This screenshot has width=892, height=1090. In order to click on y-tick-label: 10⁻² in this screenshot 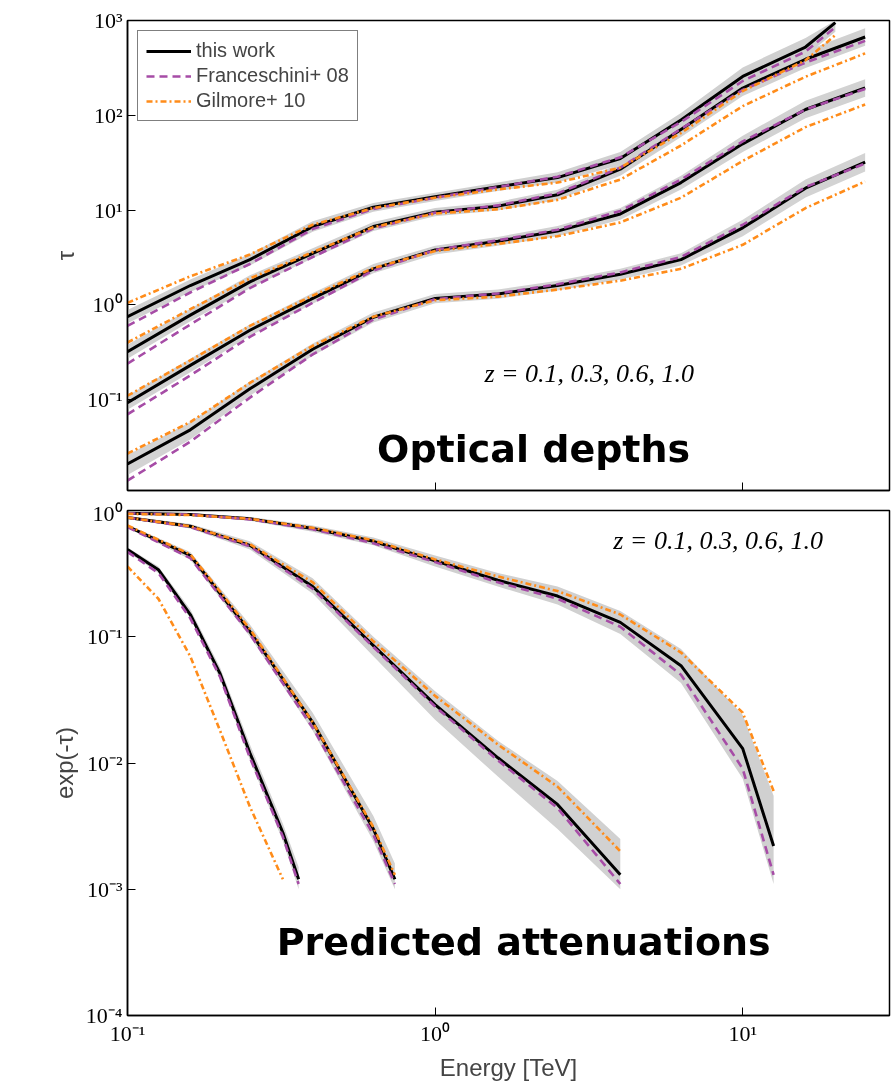, I will do `click(104, 763)`.